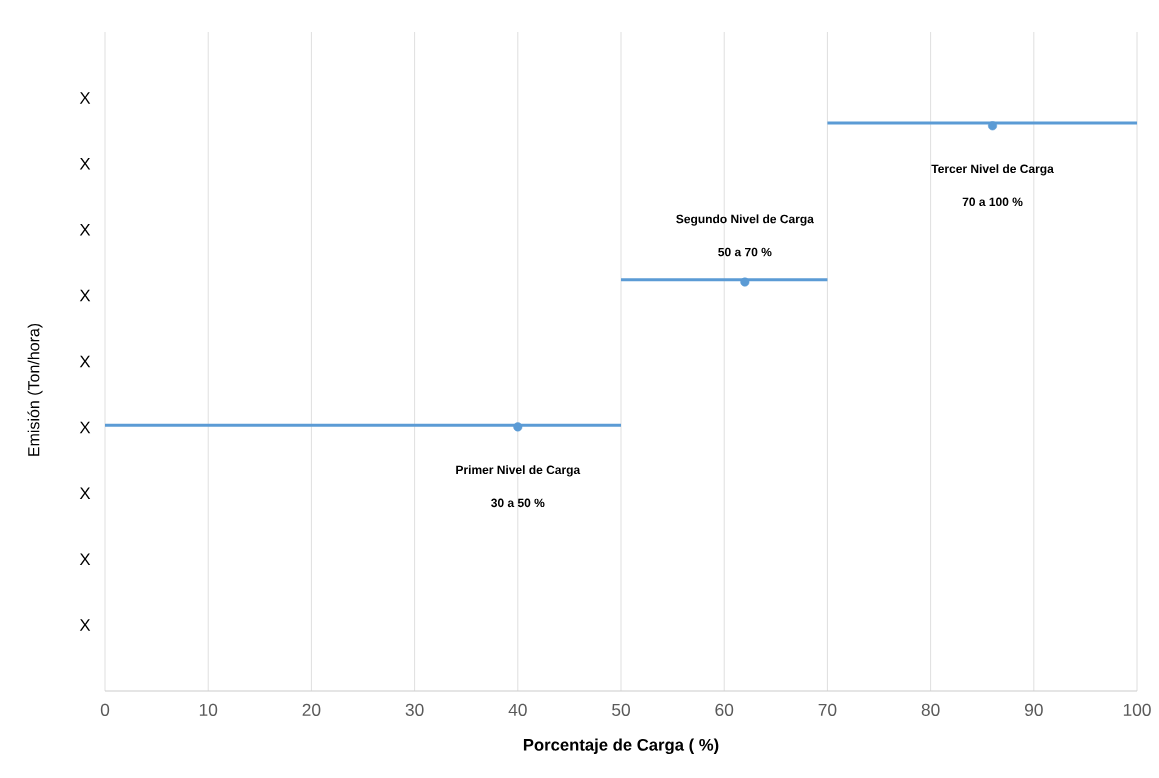 The image size is (1159, 778). Describe the element at coordinates (105, 709) in the screenshot. I see `x-tick-label: 0` at that location.